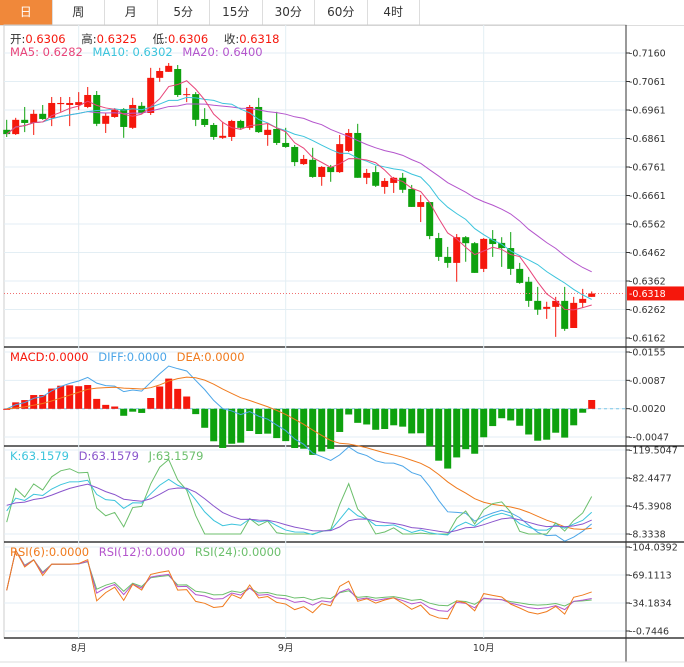  I want to click on open-value: 0.6306, so click(45, 39).